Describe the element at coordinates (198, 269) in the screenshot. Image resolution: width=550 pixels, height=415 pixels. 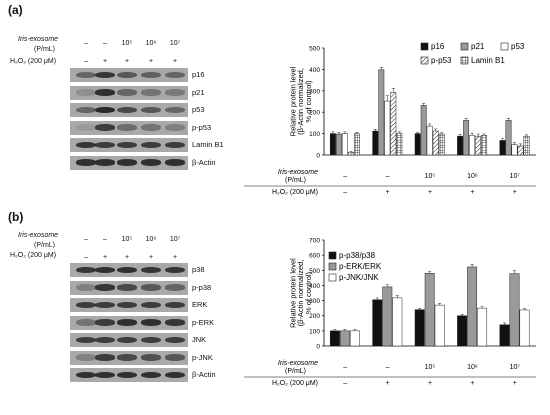
I see `blot-label: p38` at that location.